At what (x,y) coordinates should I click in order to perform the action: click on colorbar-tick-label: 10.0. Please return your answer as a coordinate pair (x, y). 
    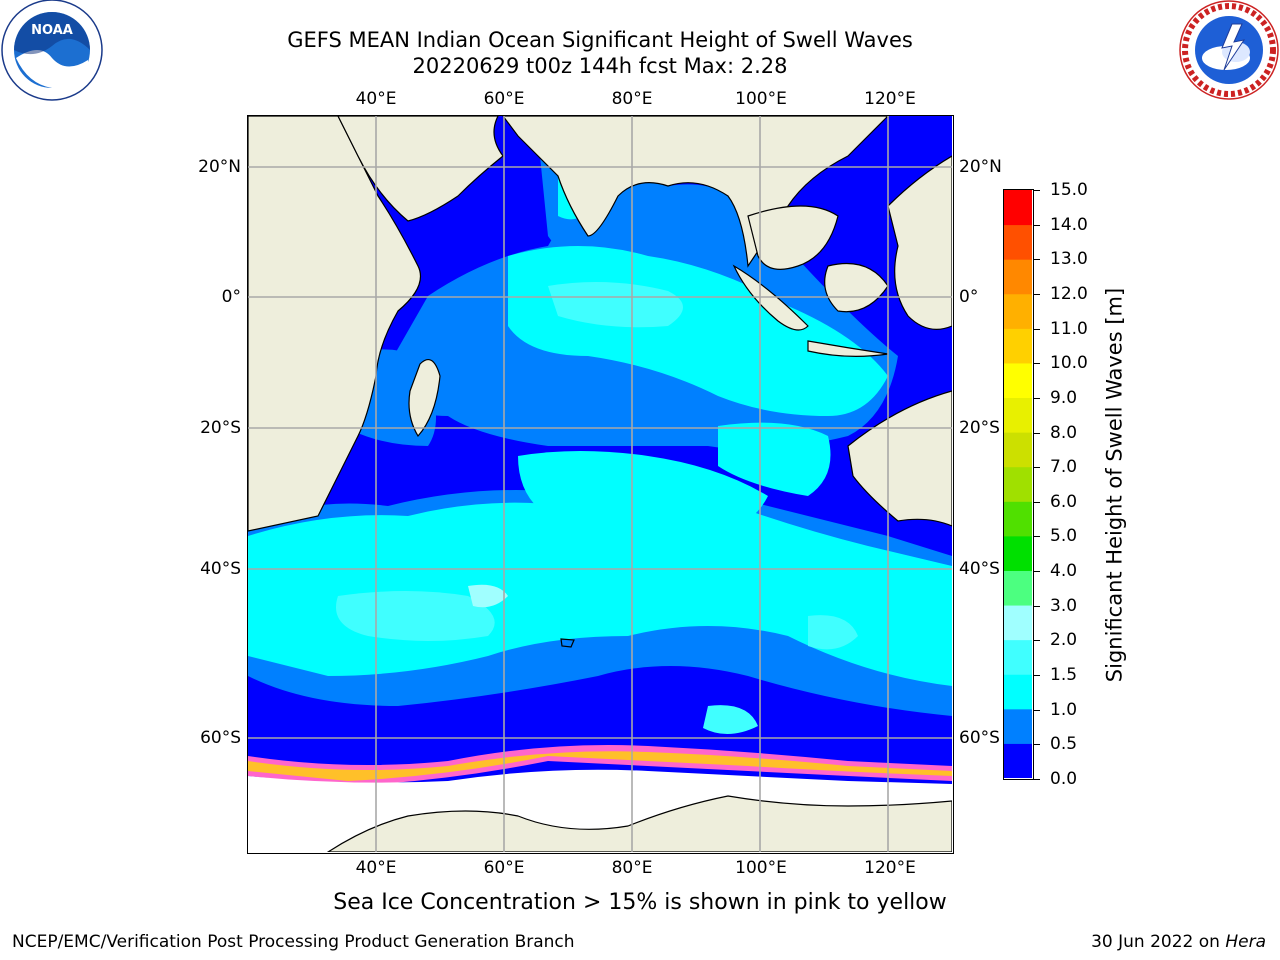
    Looking at the image, I should click on (1069, 363).